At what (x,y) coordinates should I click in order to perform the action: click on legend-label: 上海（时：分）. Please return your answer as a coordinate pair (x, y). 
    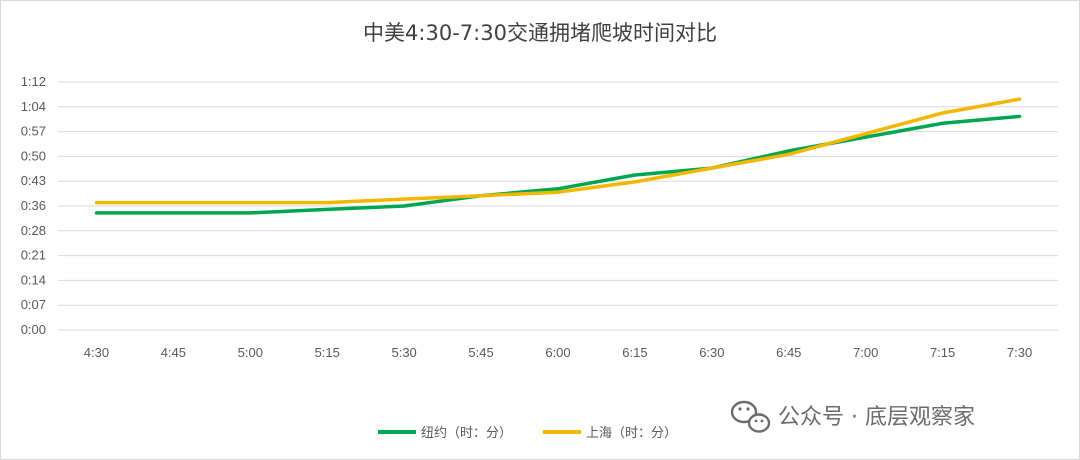
    Looking at the image, I should click on (631, 433).